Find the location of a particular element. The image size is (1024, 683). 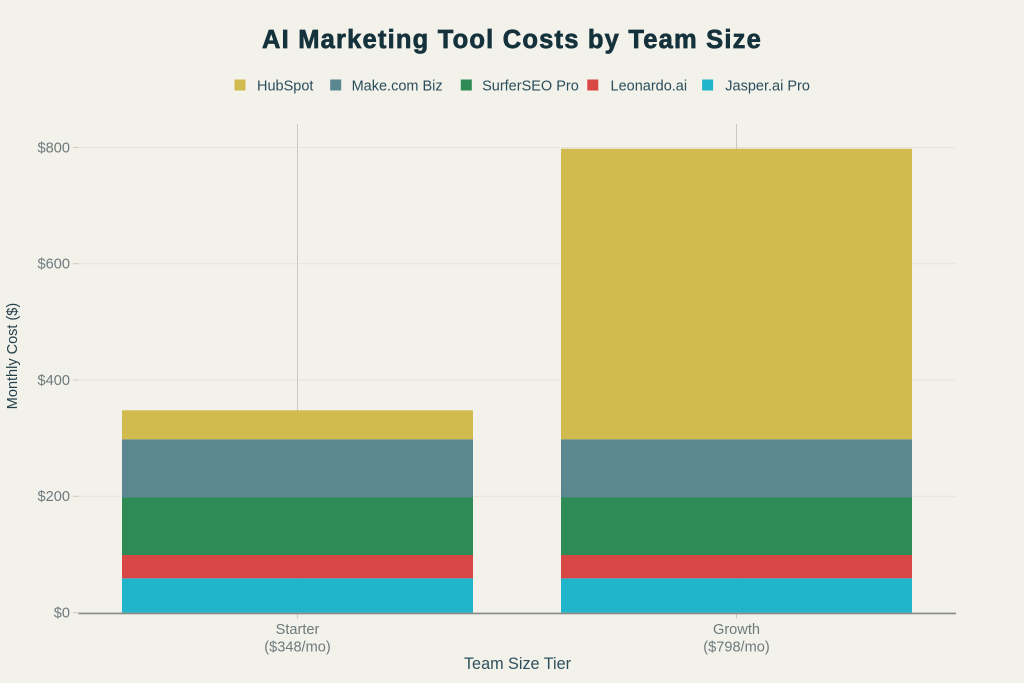

svg-text: Leonardo.ai is located at coordinates (649, 86).